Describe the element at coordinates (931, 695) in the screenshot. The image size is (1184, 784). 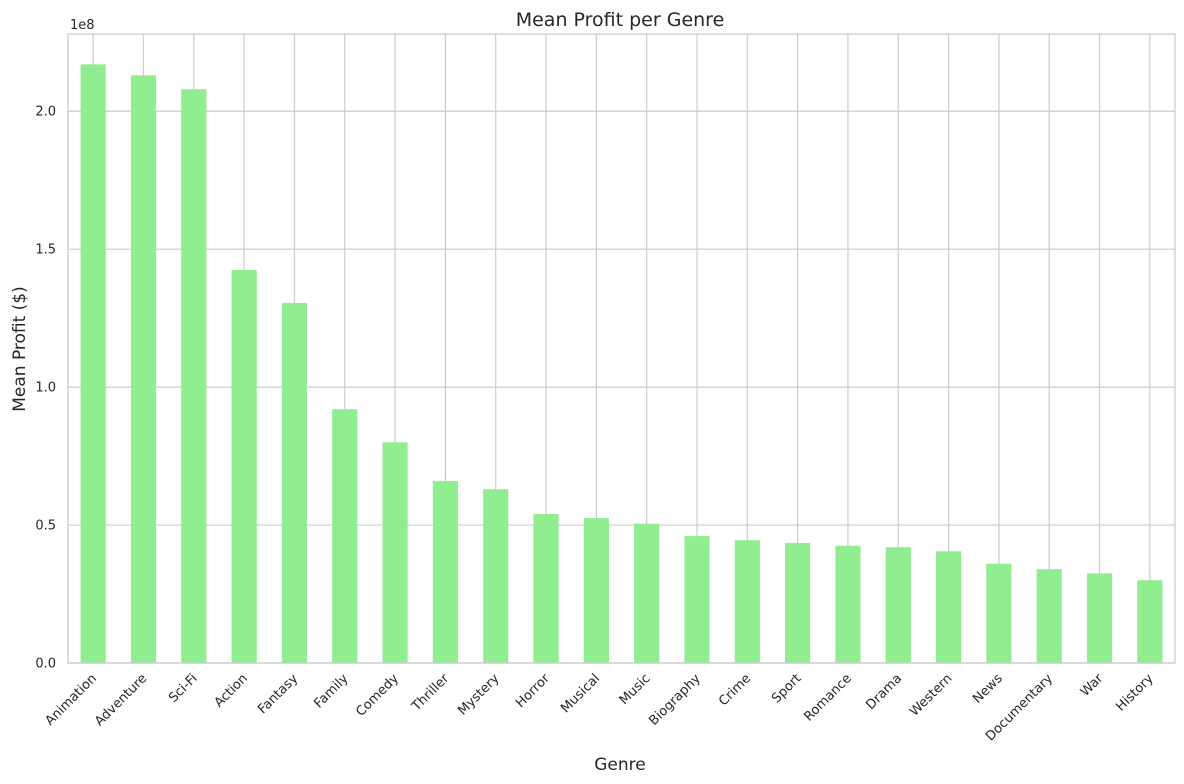
I see `x-tick-label: Western` at that location.